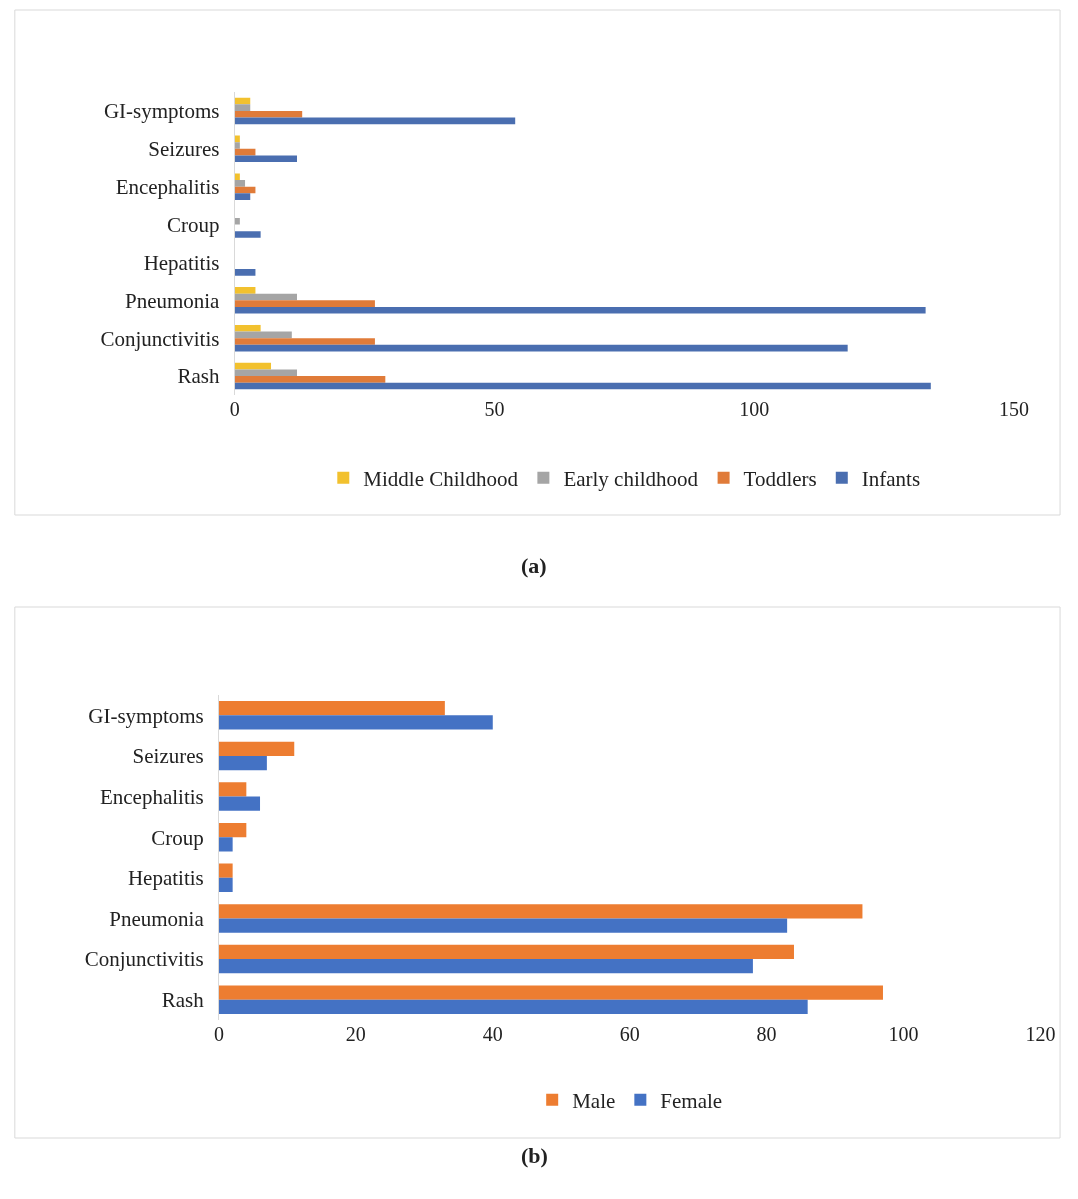 The image size is (1078, 1199). I want to click on legend-label: Female, so click(691, 1100).